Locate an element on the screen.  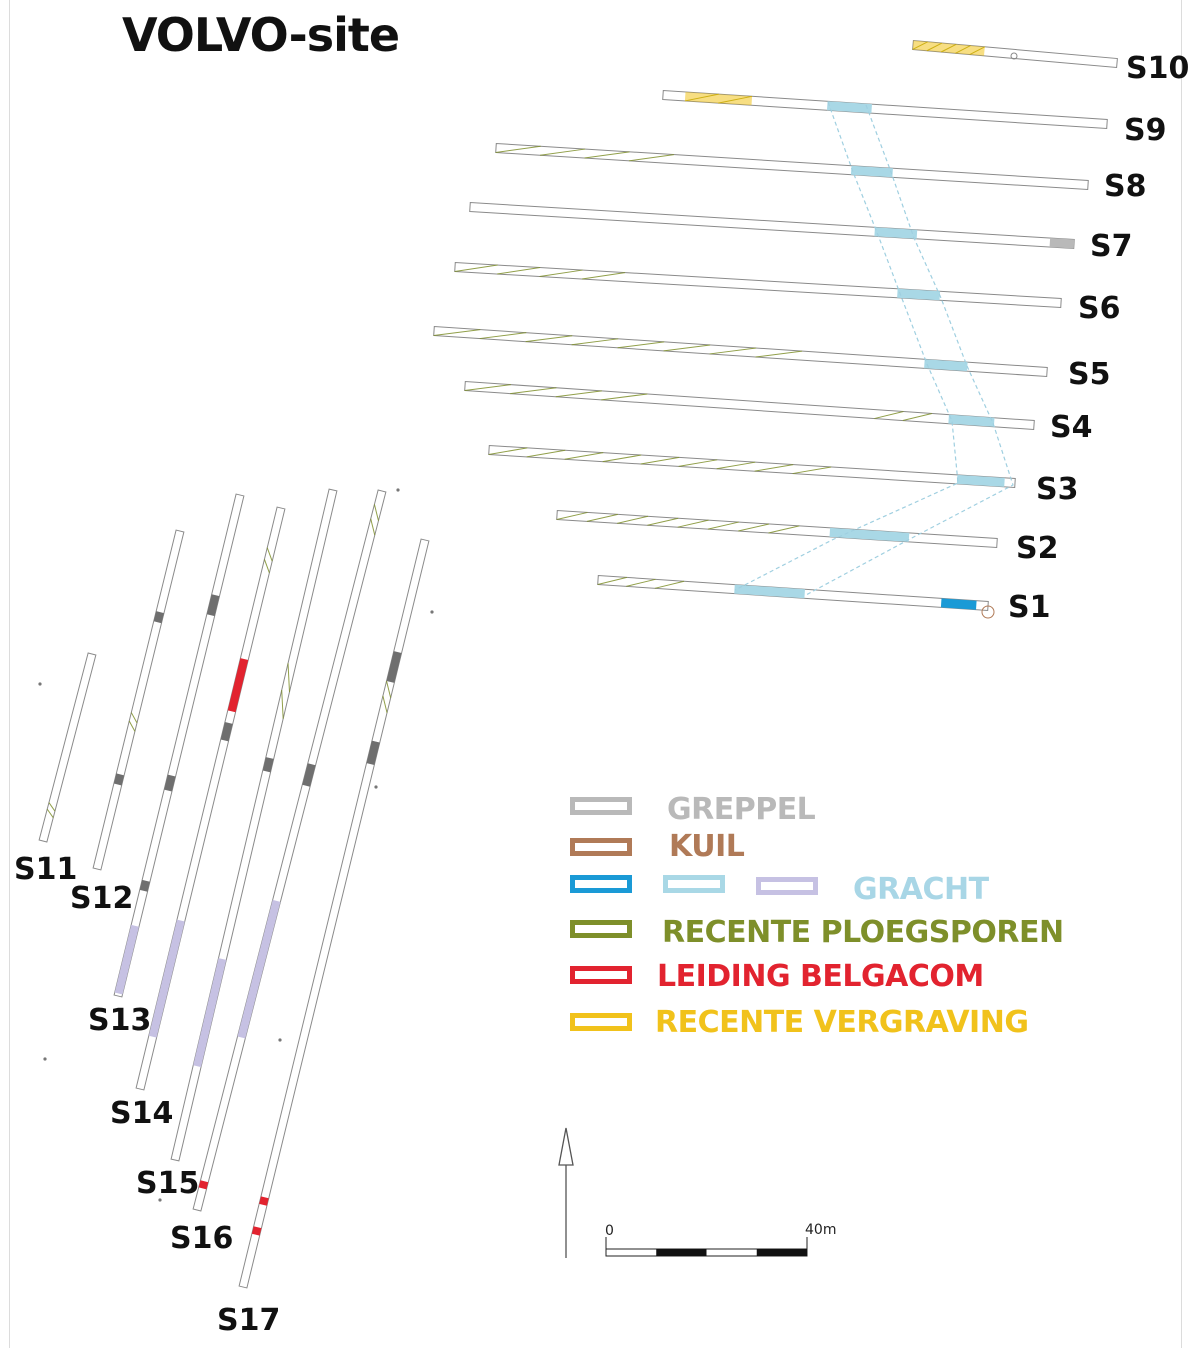
trench-s13 is located at coordinates (179, 745).